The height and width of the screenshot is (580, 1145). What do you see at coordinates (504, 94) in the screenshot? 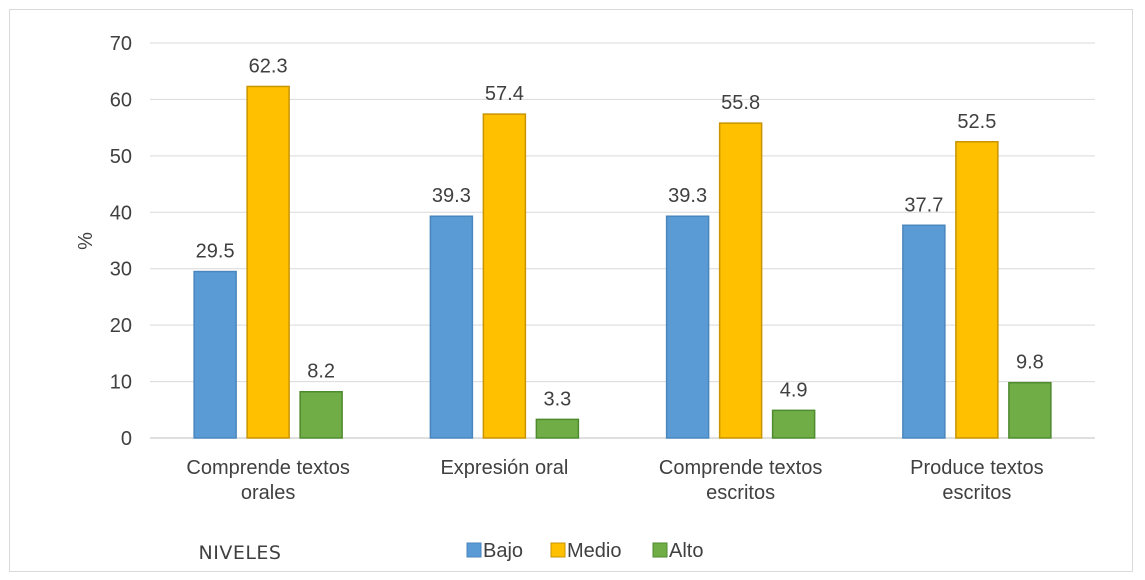
I see `data-label: 57.4` at bounding box center [504, 94].